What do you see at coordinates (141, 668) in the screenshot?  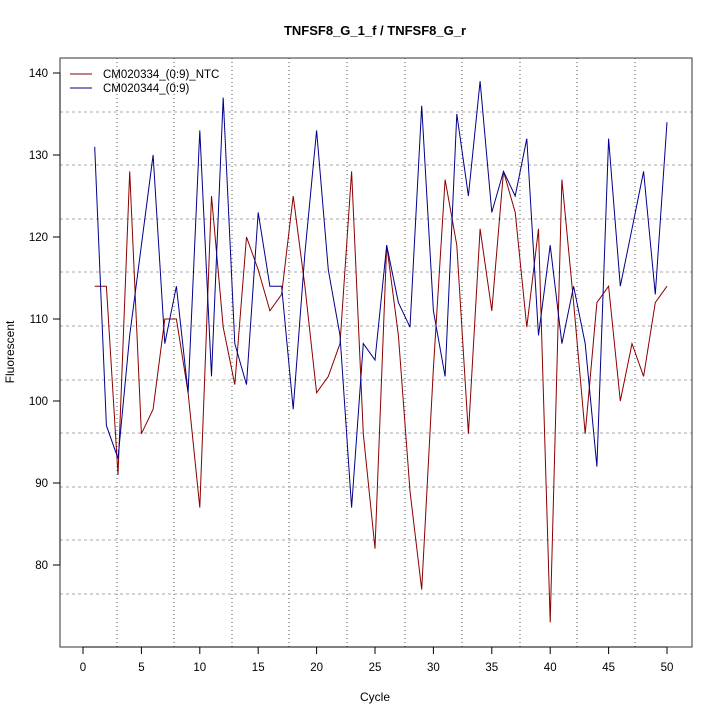 I see `x-tick-label: 5` at bounding box center [141, 668].